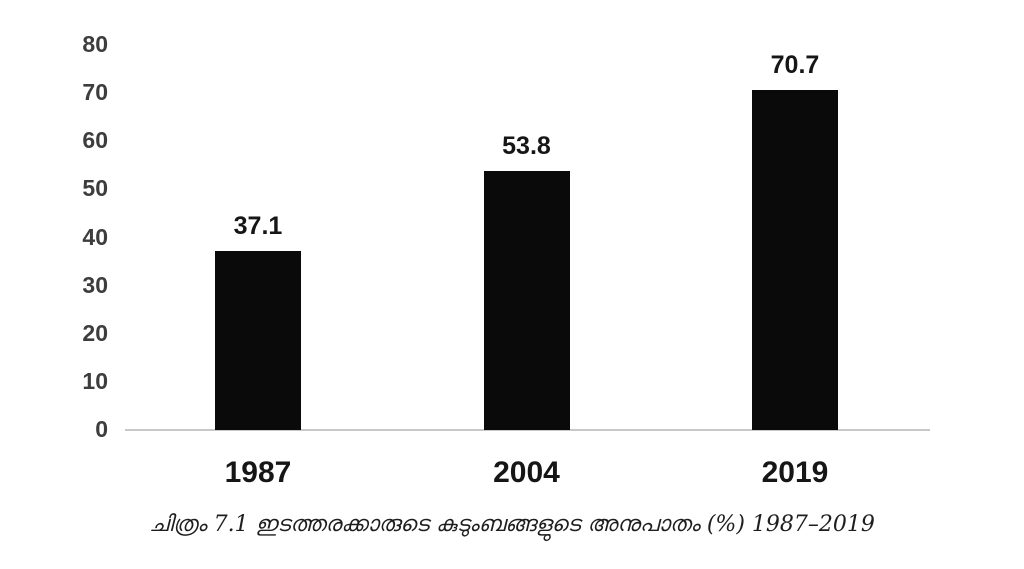 Image resolution: width=1024 pixels, height=569 pixels. I want to click on y-tick-label: 50, so click(95, 188).